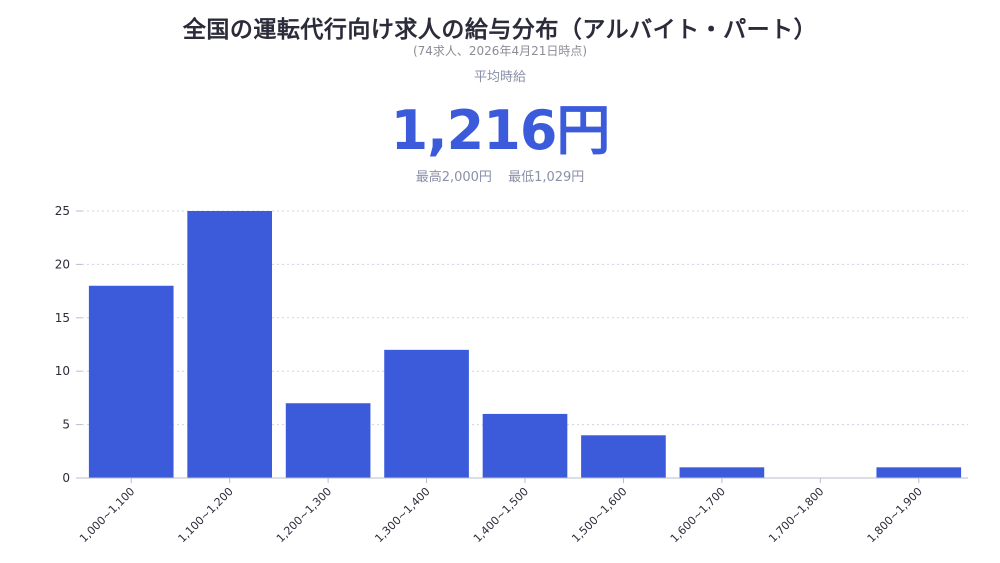 Image resolution: width=1000 pixels, height=563 pixels. Describe the element at coordinates (304, 515) in the screenshot. I see `x-tick-label: 1,200~1,300` at that location.